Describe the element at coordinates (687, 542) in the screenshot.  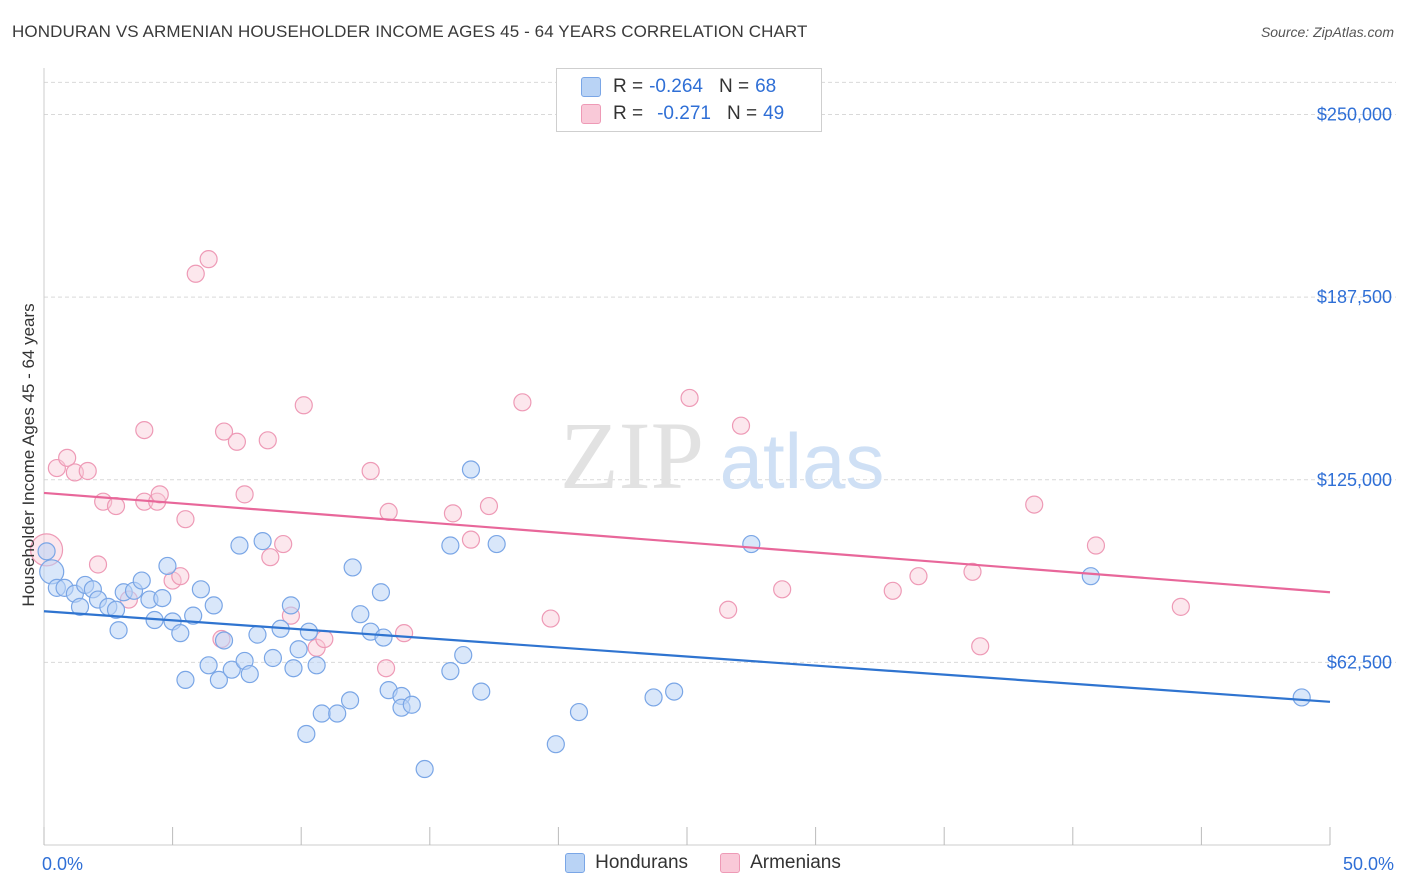
I see `armenians-trendline` at that location.